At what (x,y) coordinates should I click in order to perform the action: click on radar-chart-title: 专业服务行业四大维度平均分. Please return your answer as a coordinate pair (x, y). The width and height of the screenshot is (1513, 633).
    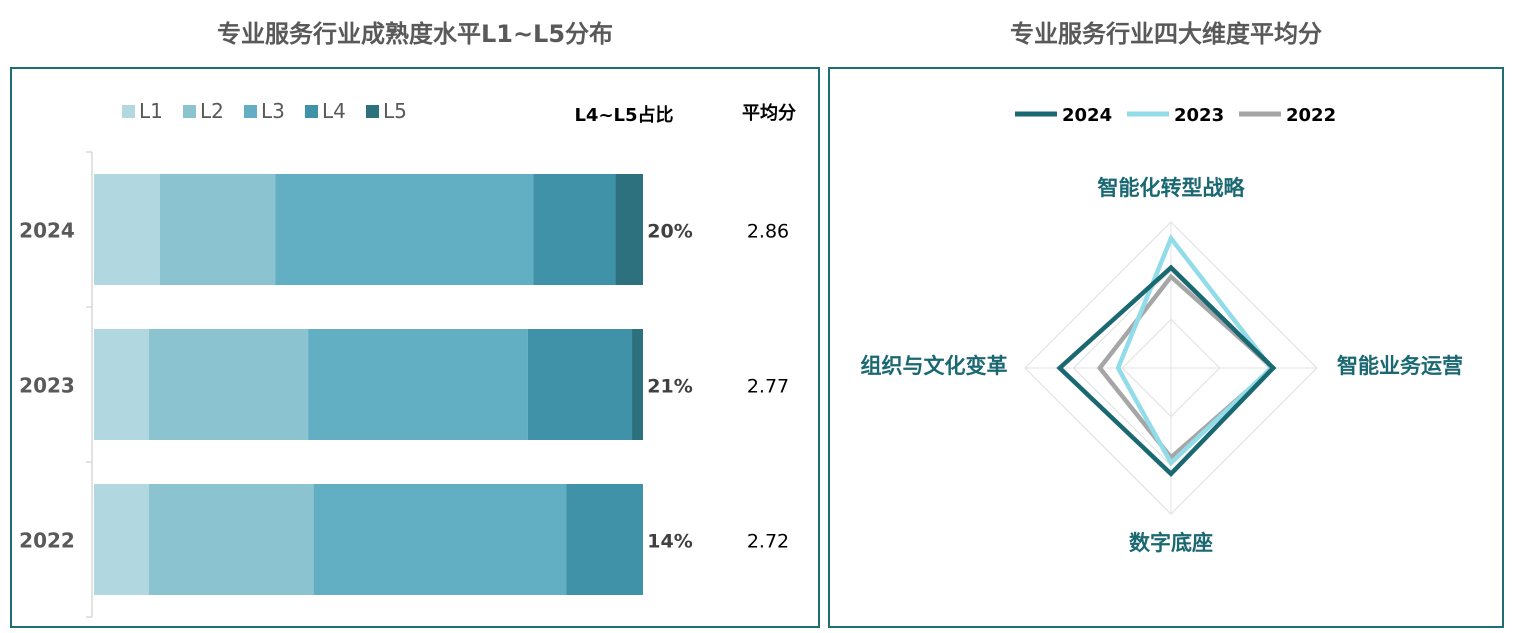
    Looking at the image, I should click on (1166, 34).